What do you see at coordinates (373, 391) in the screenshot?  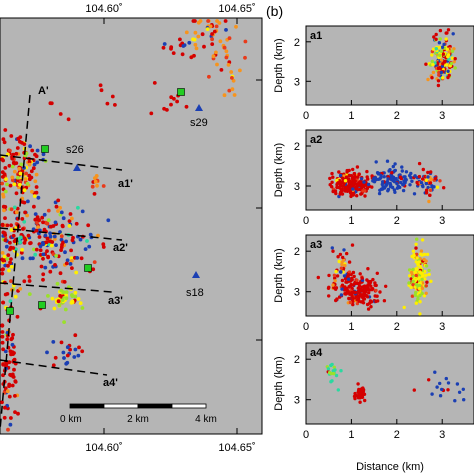 I see `profile-subplot-a4: a4 2 3 0 1 2 3 Depth (km)` at bounding box center [373, 391].